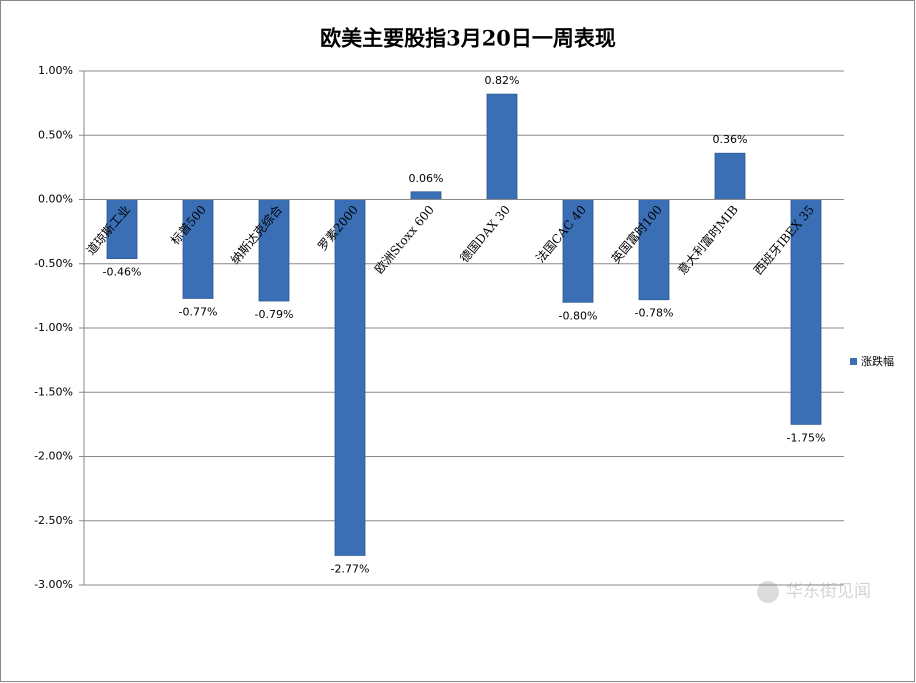 This screenshot has width=916, height=683. I want to click on value-label: 0.36%, so click(730, 139).